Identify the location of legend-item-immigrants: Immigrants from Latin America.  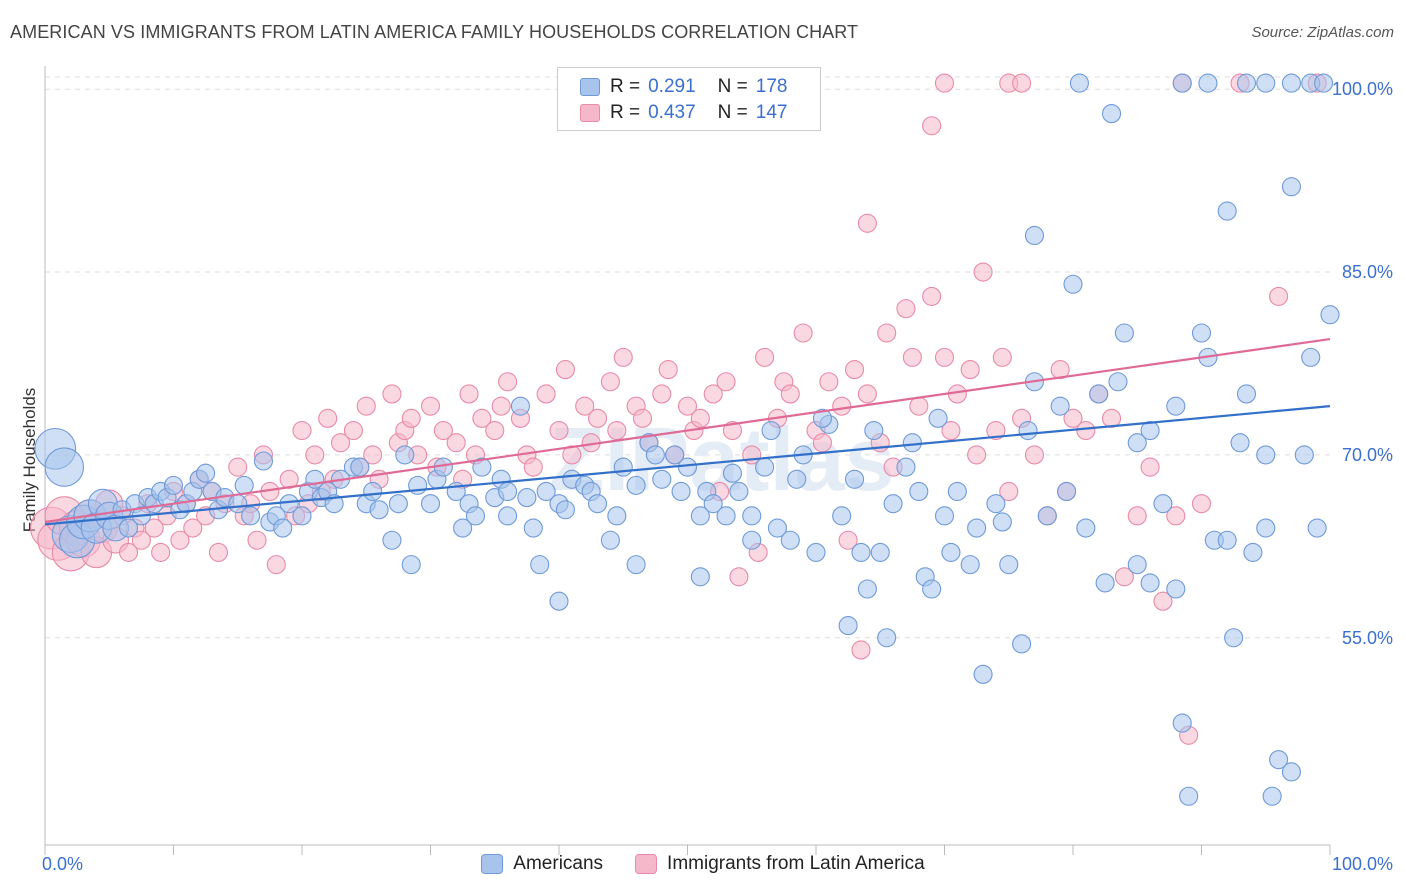
(780, 864).